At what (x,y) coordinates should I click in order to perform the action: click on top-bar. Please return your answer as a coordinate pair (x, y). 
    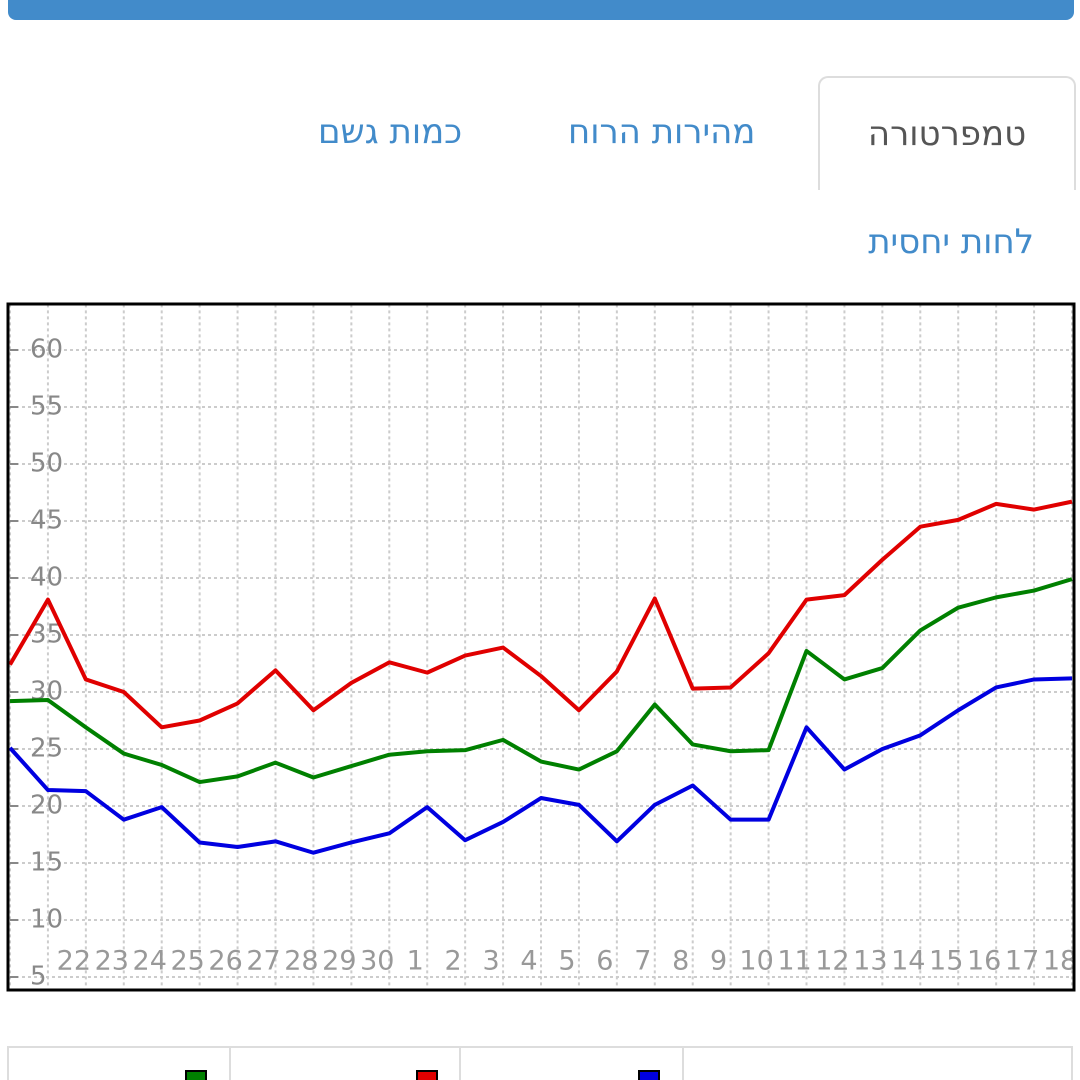
    Looking at the image, I should click on (541, 10).